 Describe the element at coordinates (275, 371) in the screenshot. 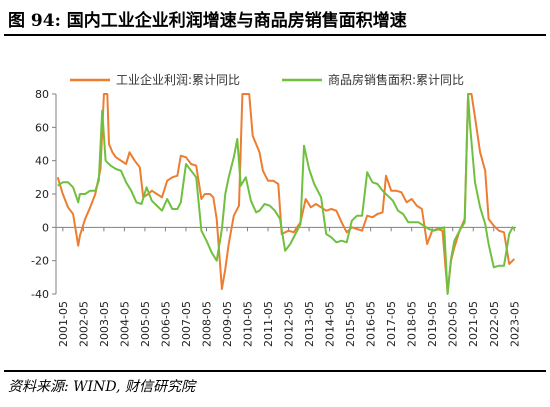

I see `source-rule` at that location.